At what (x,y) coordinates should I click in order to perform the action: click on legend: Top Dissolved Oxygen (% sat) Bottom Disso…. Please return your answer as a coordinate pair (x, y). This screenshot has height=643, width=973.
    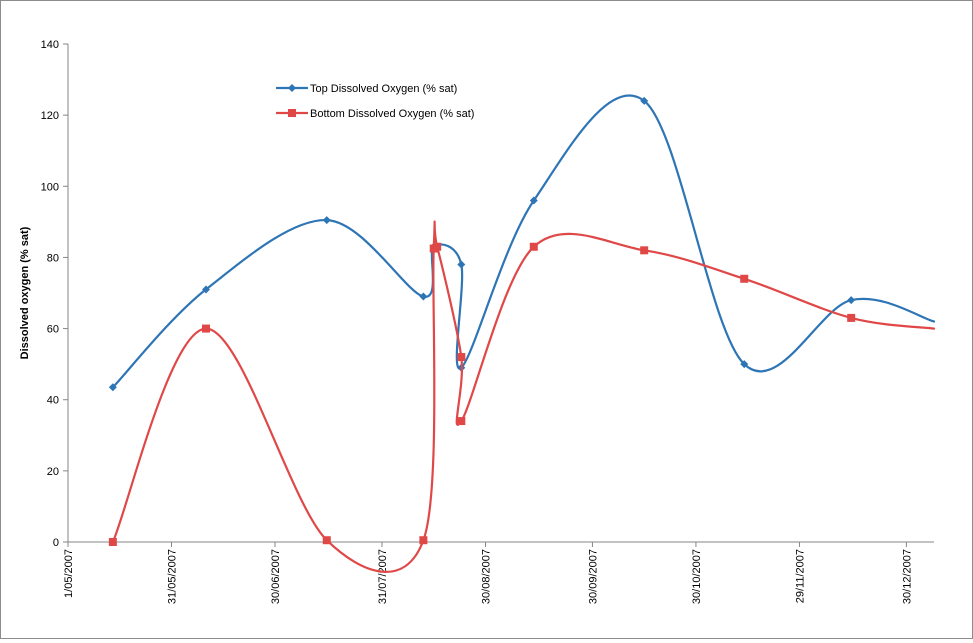
    Looking at the image, I should click on (375, 101).